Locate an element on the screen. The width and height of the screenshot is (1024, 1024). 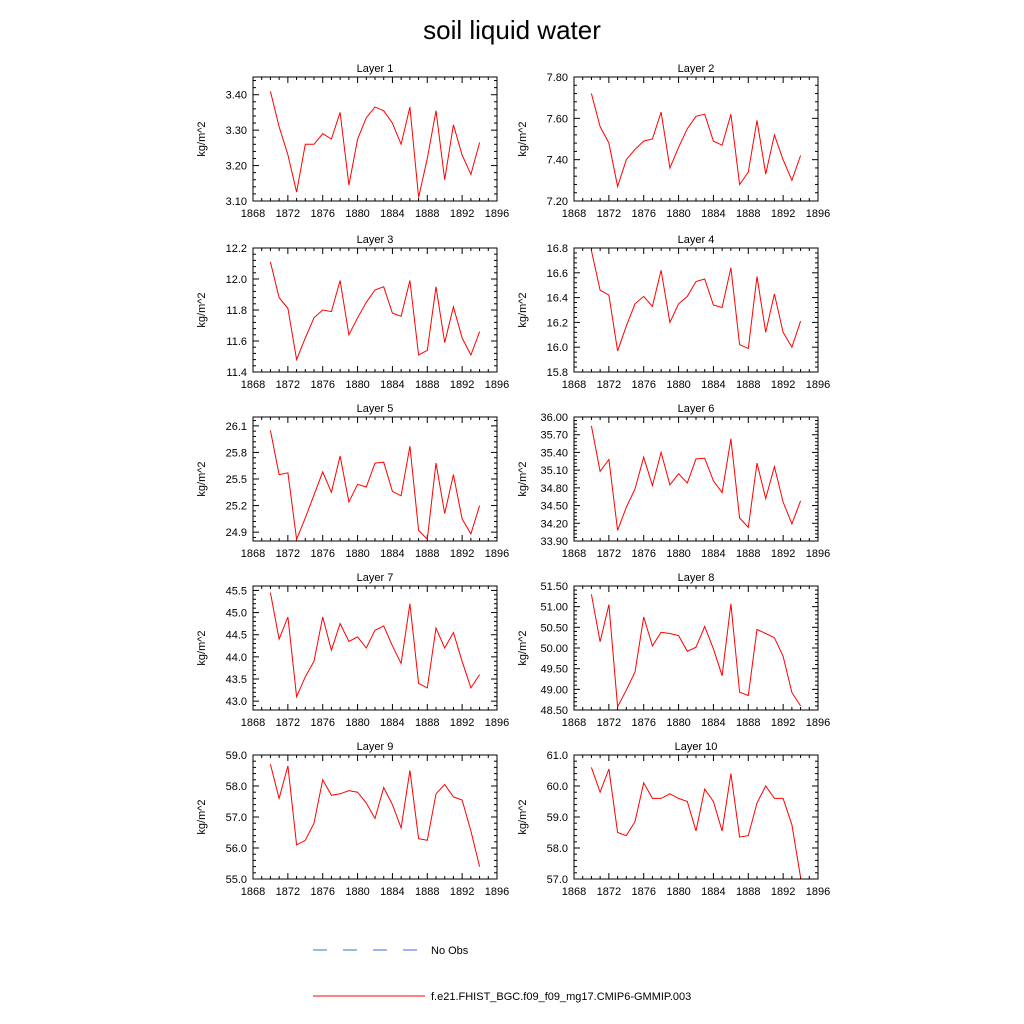
y-tick-label: 34.20 is located at coordinates (554, 524).